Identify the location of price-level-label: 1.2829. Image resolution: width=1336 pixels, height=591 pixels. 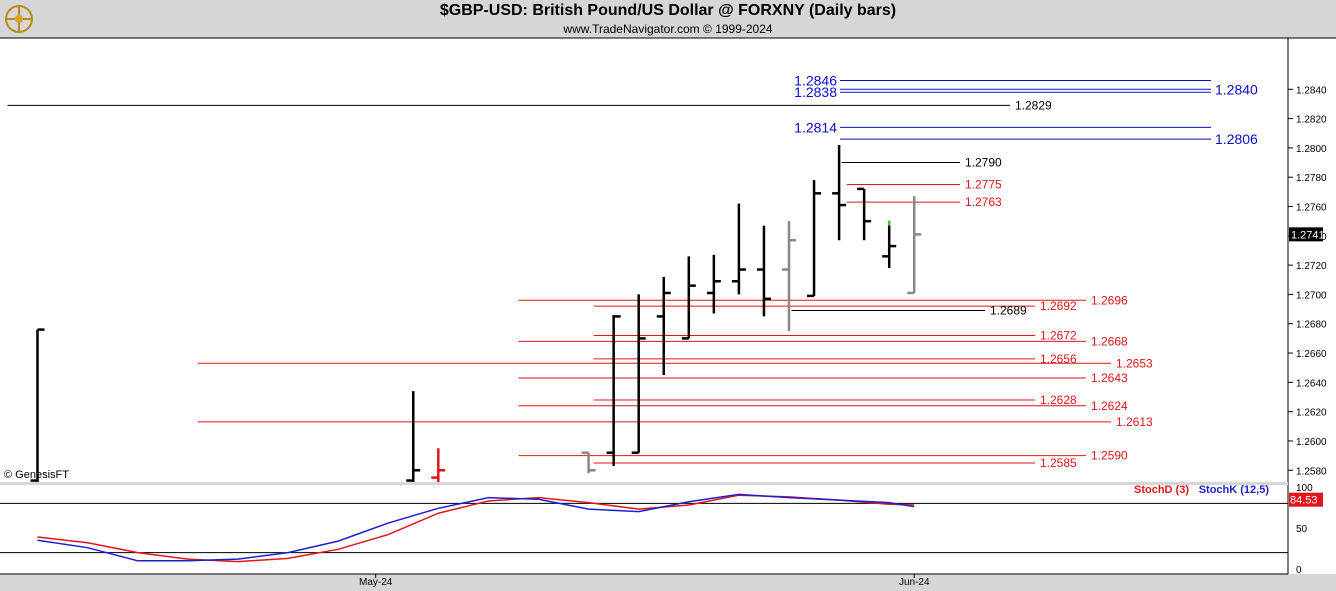
(1033, 105).